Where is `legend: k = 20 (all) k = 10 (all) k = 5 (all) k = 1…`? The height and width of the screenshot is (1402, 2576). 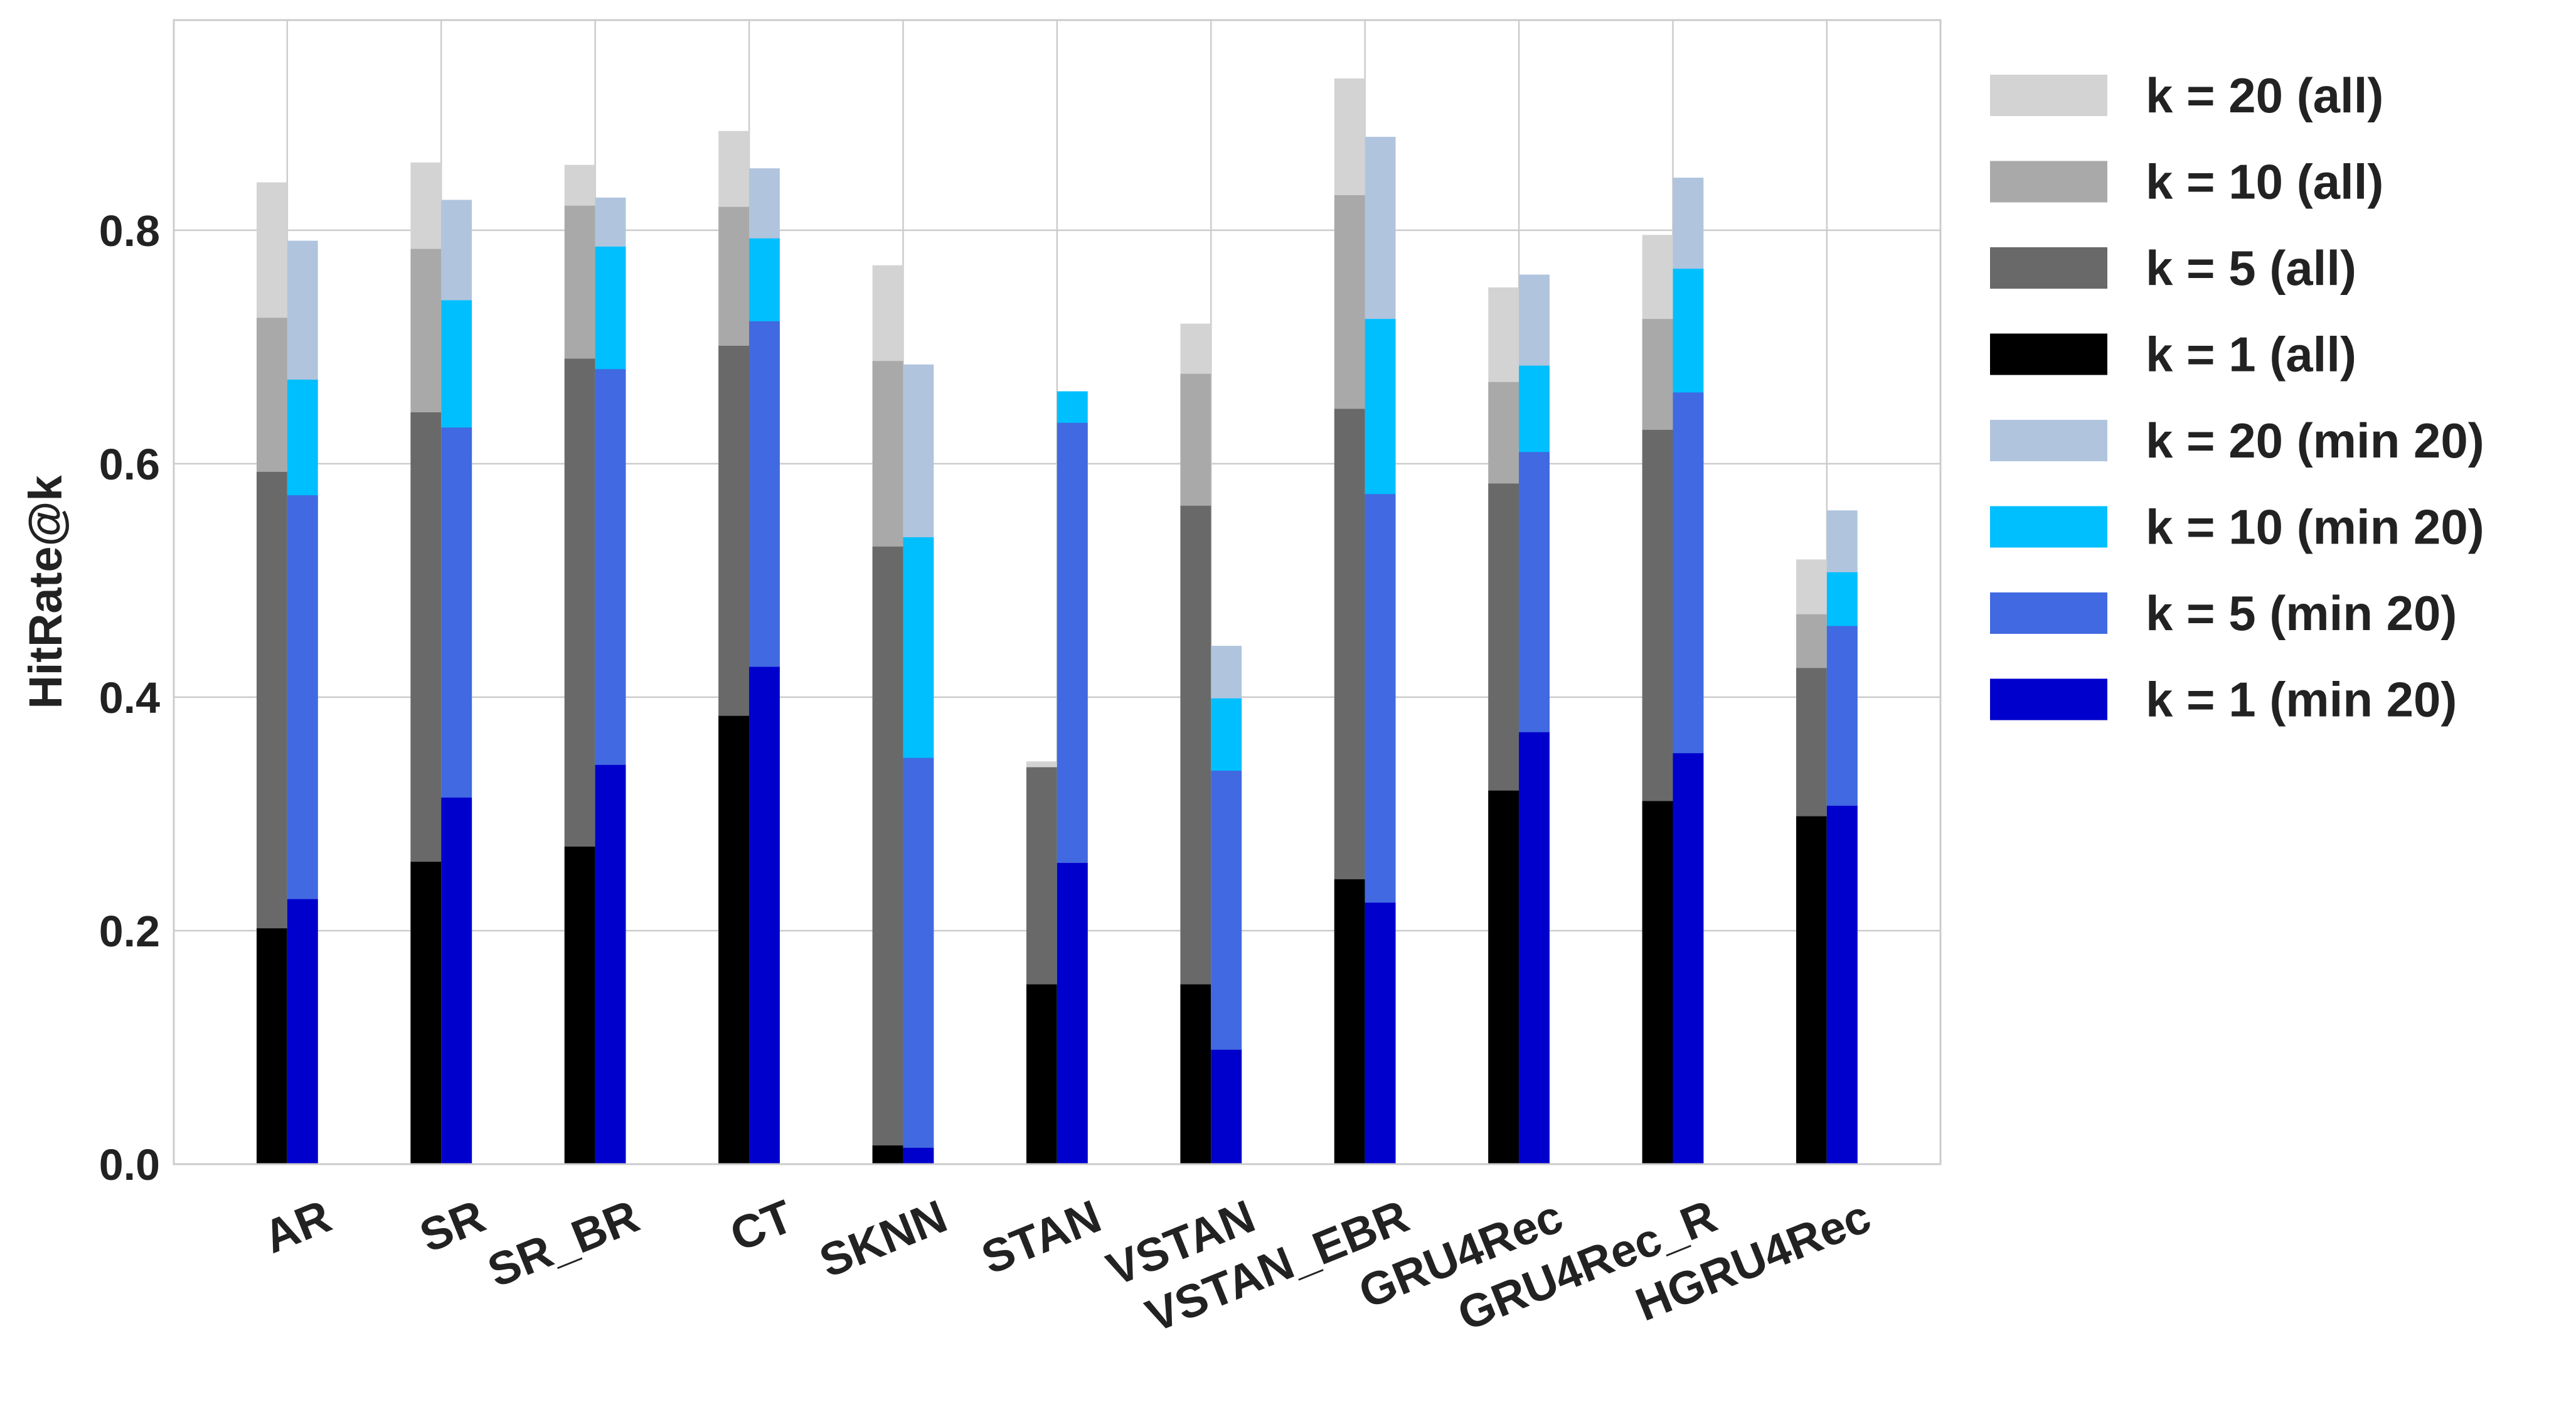 legend: k = 20 (all) k = 10 (all) k = 5 (all) k = 1… is located at coordinates (2237, 397).